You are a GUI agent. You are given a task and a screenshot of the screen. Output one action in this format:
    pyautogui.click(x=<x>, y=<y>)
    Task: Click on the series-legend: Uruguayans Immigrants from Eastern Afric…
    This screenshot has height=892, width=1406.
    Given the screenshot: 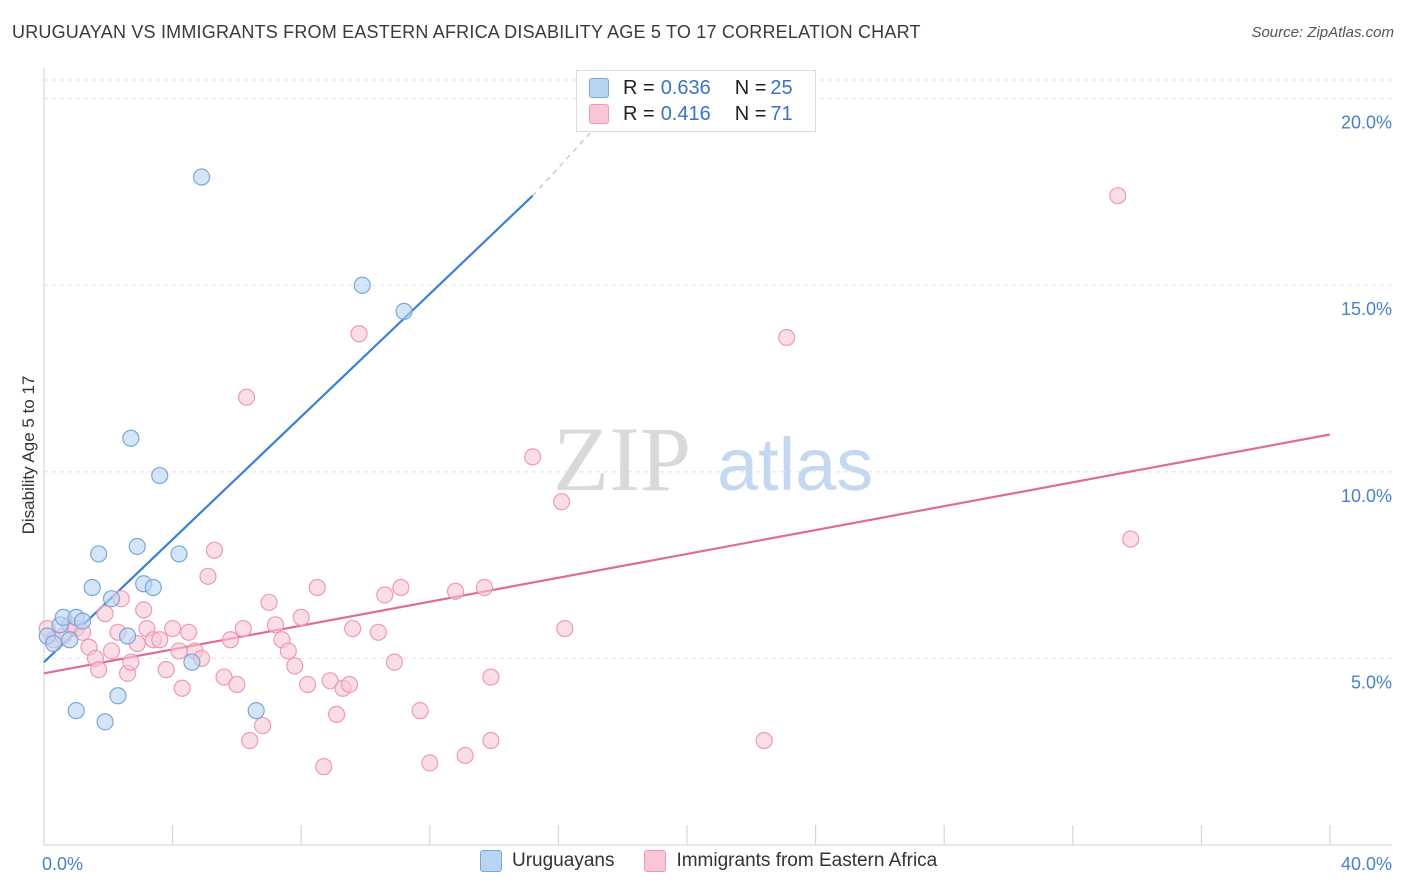 What is the action you would take?
    pyautogui.click(x=723, y=861)
    